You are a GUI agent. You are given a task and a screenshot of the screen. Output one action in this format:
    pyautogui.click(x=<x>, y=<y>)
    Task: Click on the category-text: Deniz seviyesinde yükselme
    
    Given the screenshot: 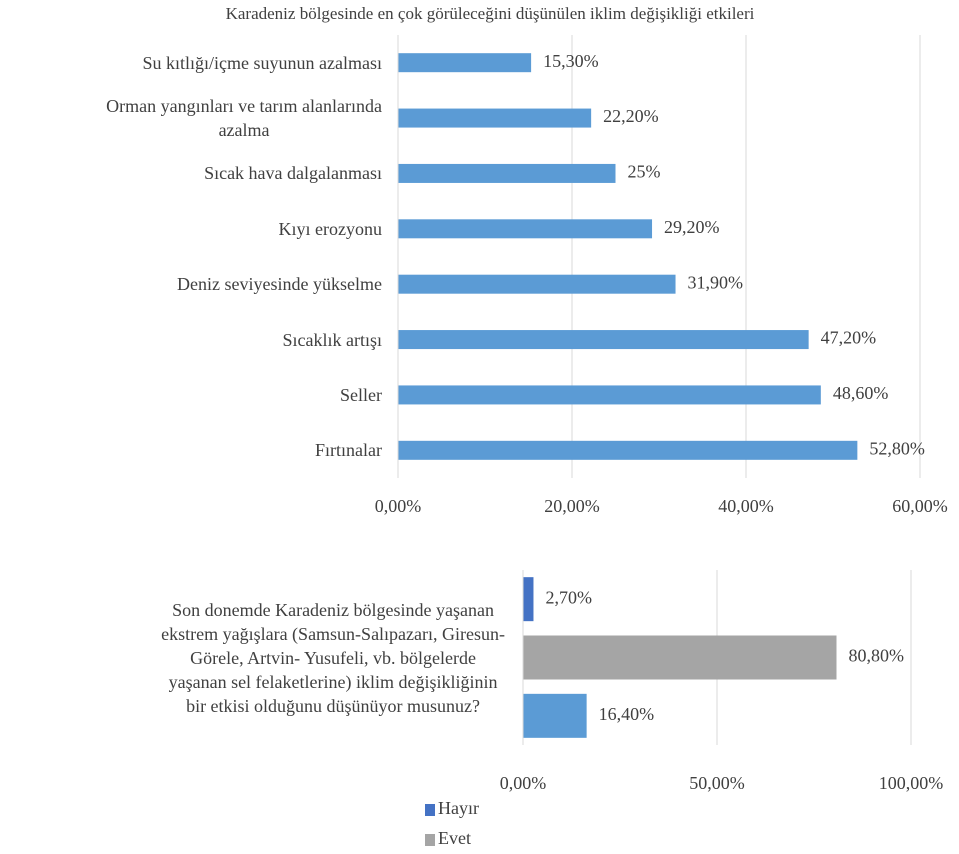 What is the action you would take?
    pyautogui.click(x=279, y=284)
    